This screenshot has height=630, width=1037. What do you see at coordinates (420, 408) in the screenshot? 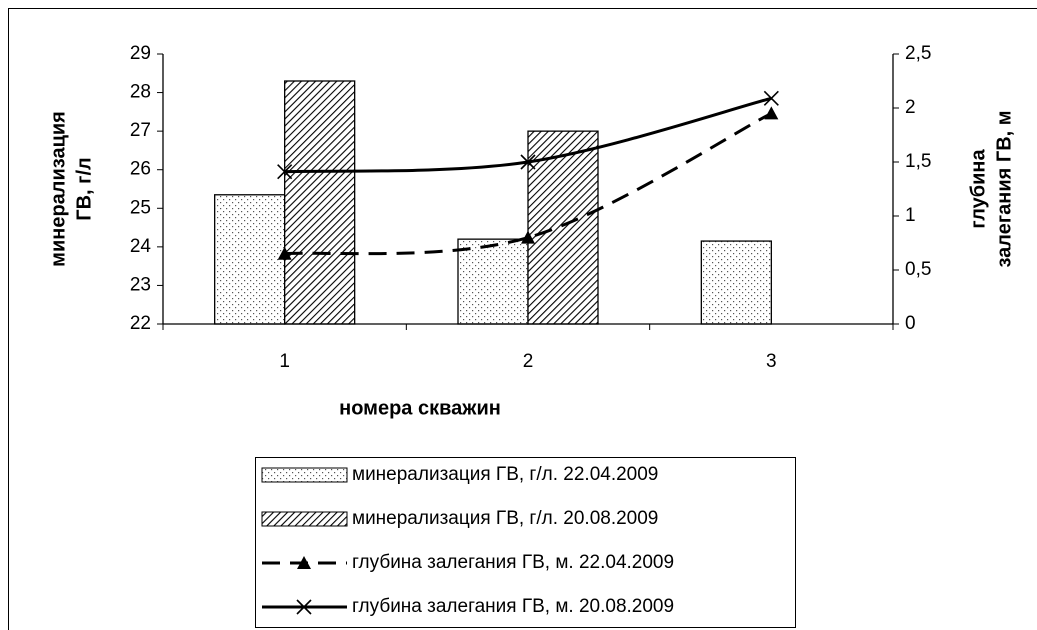
I see `x-axis-label: номера скважин` at bounding box center [420, 408].